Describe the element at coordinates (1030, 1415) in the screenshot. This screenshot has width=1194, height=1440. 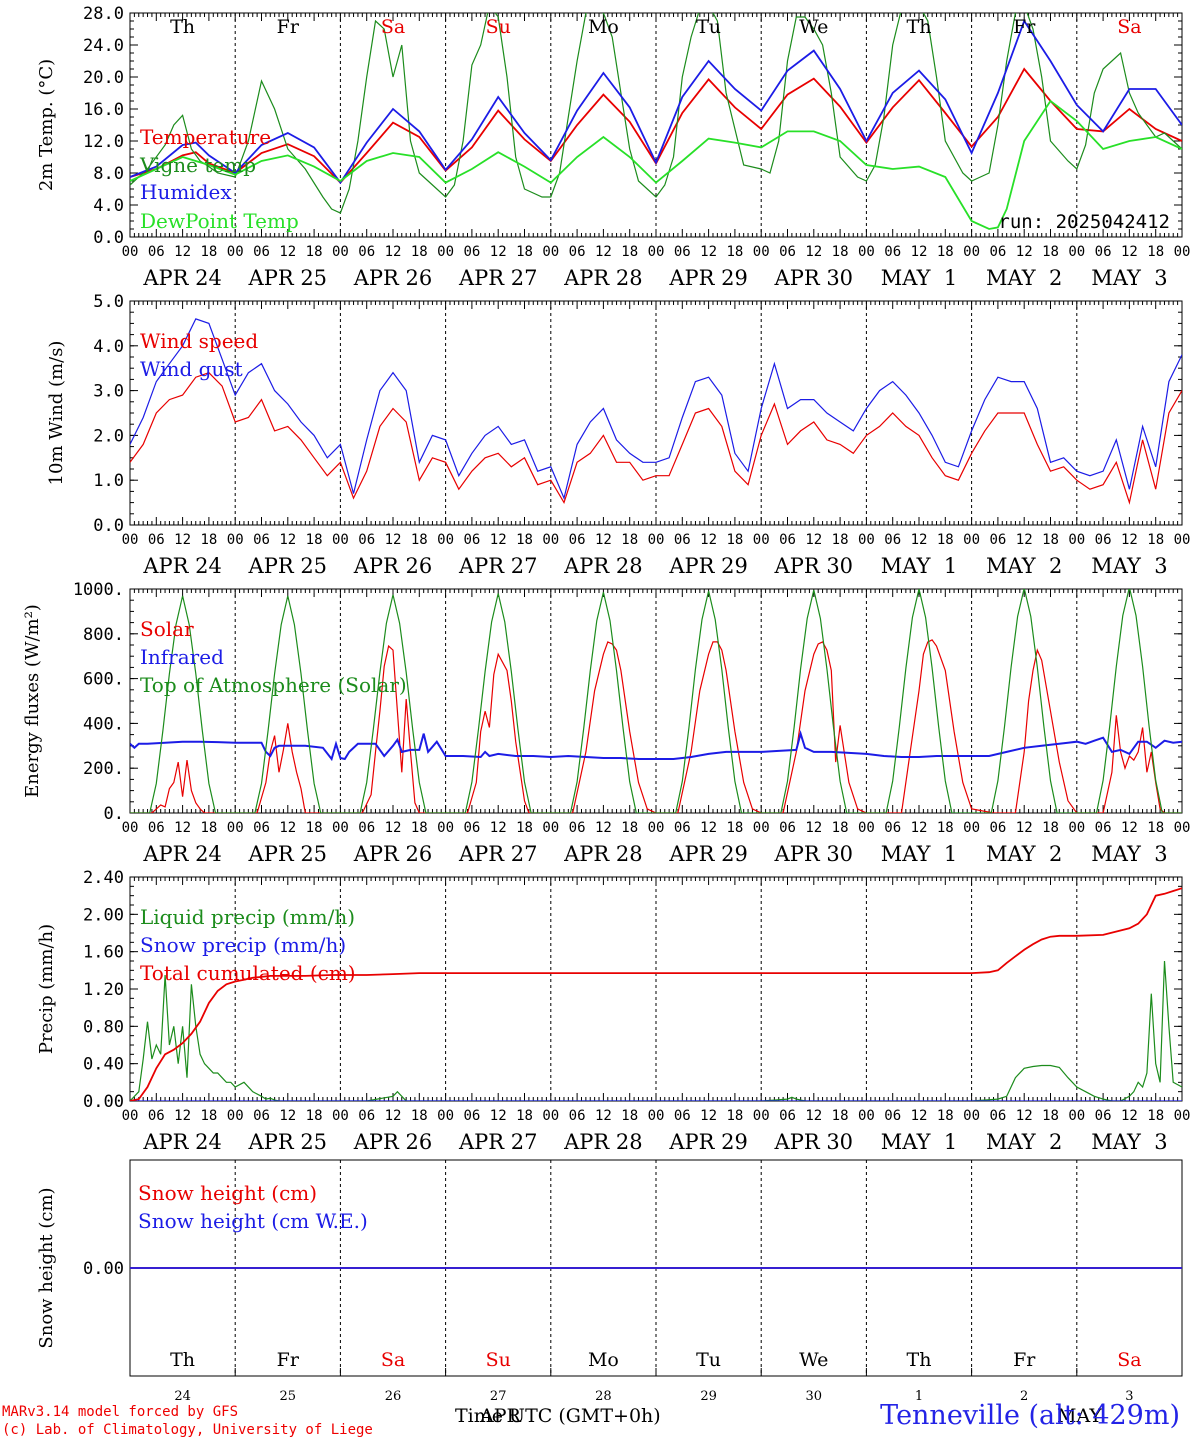
I see `location-title: Tenneville (alt: 429m)` at that location.